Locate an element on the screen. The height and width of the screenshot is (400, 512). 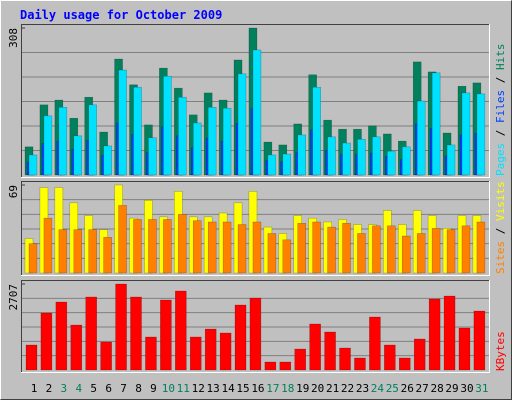
x-tick-label: 31 is located at coordinates (481, 388).